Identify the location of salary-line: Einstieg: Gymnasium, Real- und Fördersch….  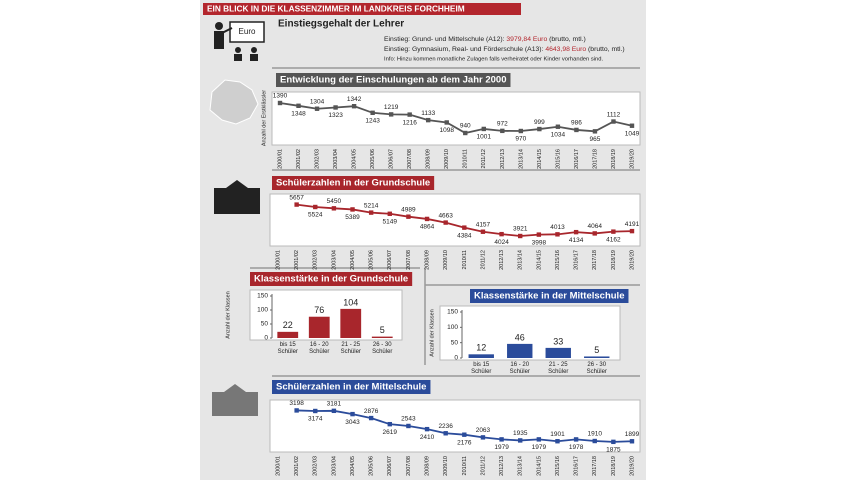
(504, 49).